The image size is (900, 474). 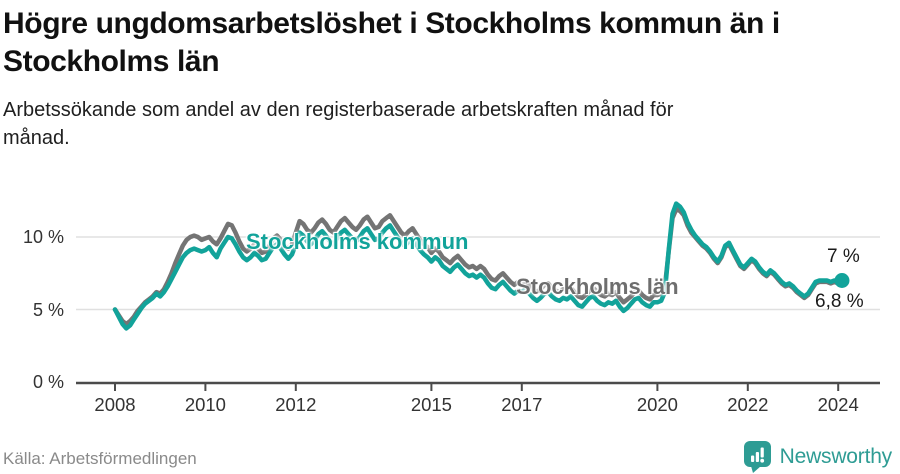 What do you see at coordinates (357, 241) in the screenshot?
I see `series-label-kommun: Stockholms kommun` at bounding box center [357, 241].